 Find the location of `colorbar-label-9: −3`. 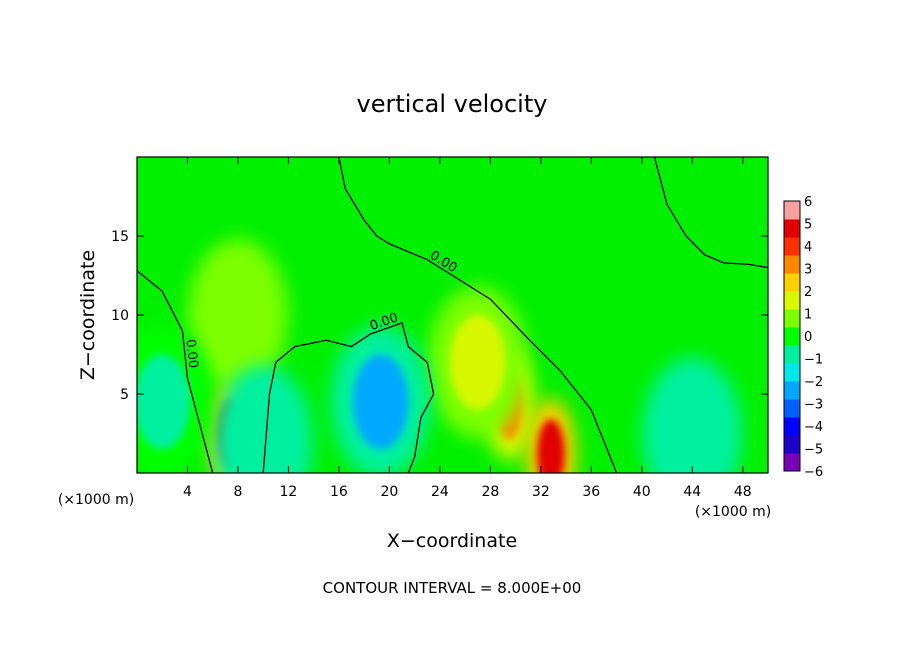

colorbar-label-9: −3 is located at coordinates (813, 405).